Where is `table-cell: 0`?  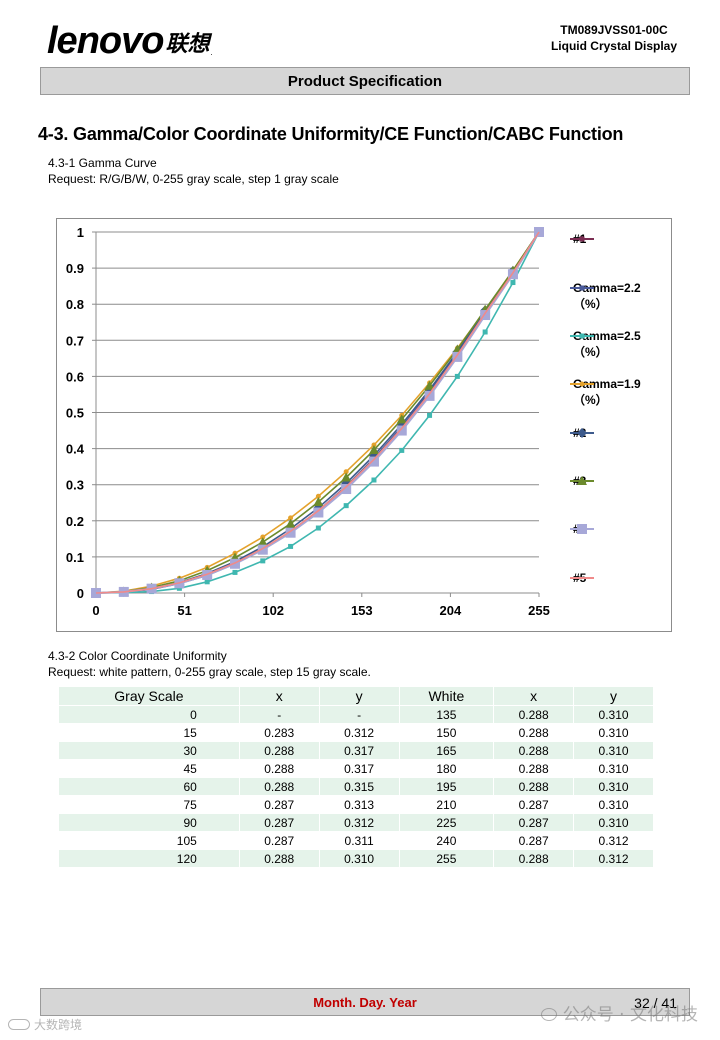 table-cell: 0 is located at coordinates (149, 714).